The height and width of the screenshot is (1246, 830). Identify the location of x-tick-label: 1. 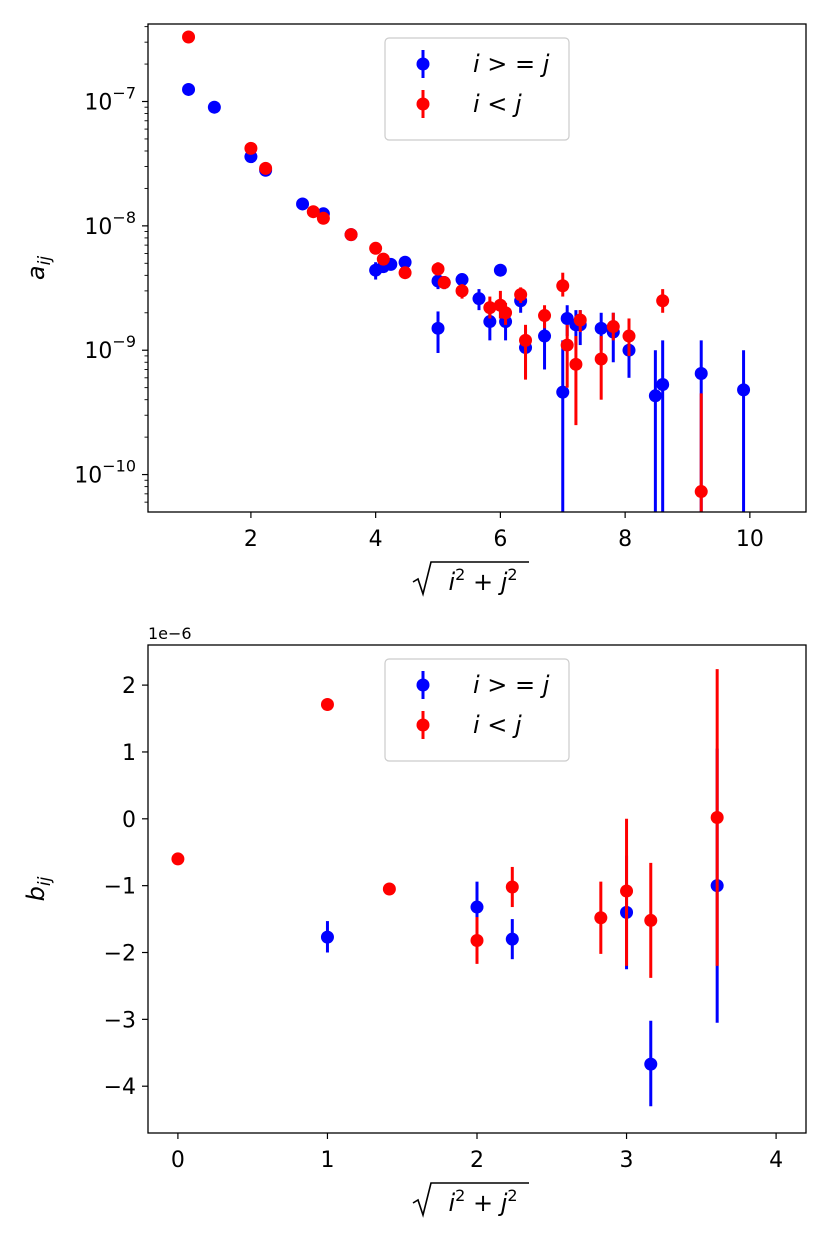
(327, 1160).